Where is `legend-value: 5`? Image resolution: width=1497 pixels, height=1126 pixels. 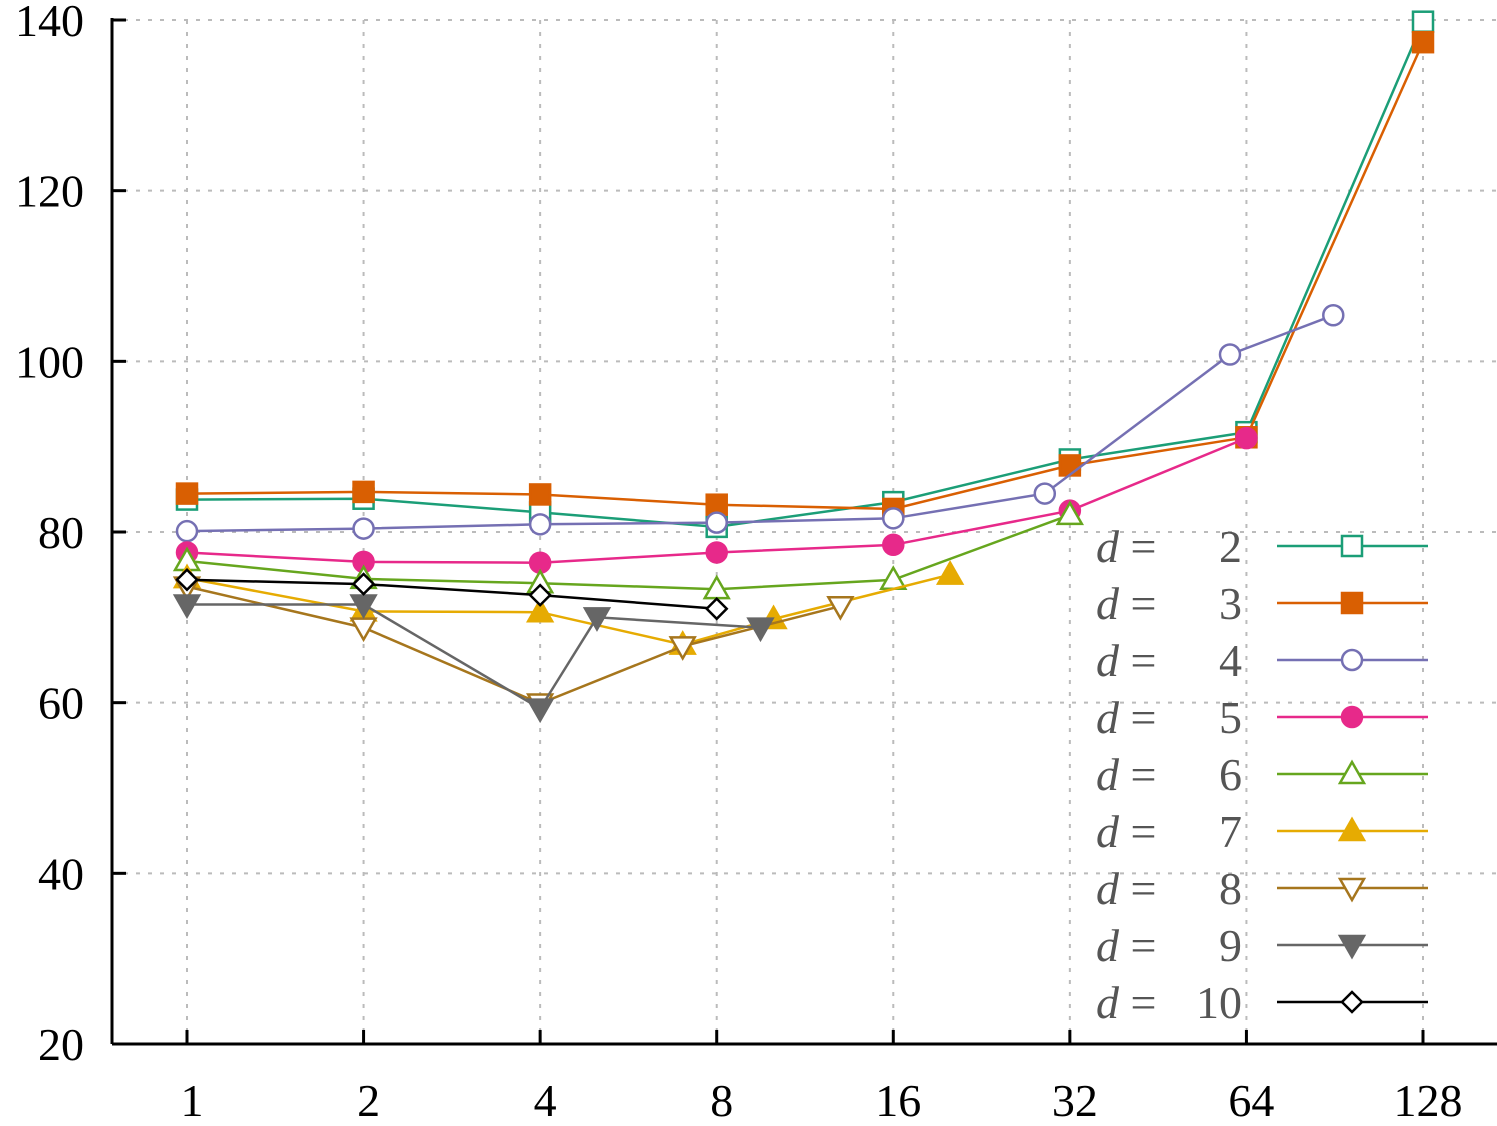
legend-value: 5 is located at coordinates (1230, 717).